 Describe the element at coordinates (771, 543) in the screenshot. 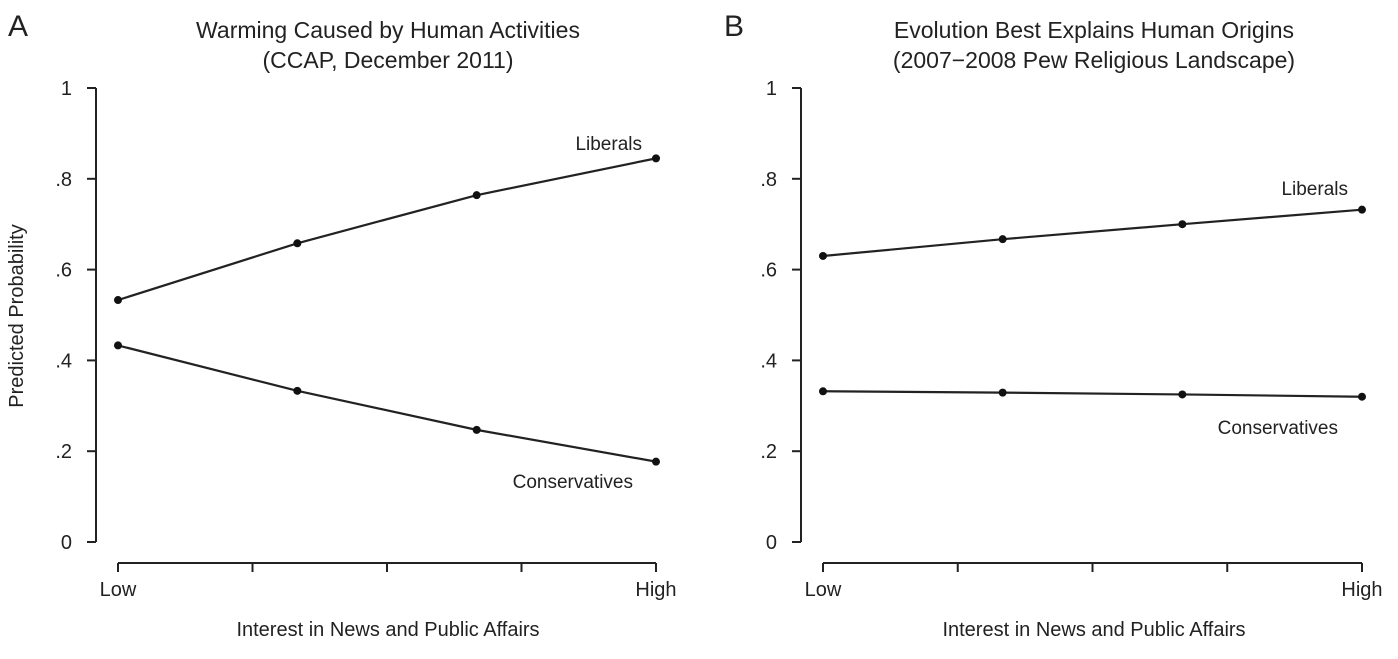

I see `panel-b-y-tick-label: 0` at that location.